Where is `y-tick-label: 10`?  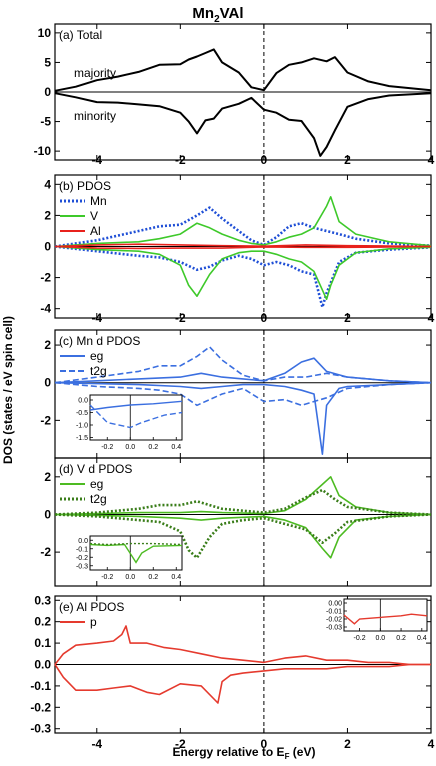 y-tick-label: 10 is located at coordinates (45, 33).